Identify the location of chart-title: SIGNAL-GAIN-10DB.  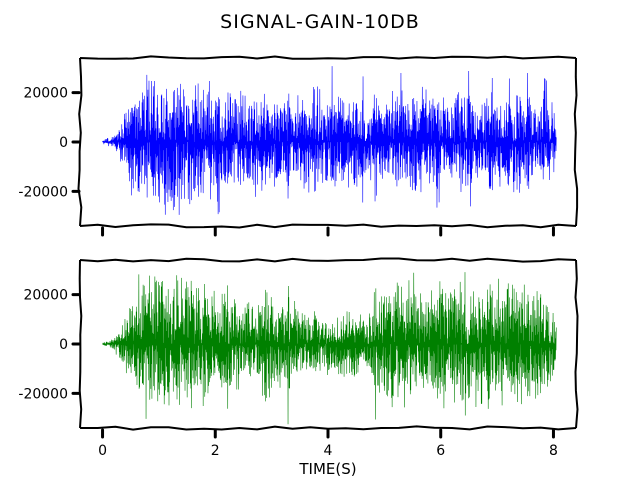
(320, 22).